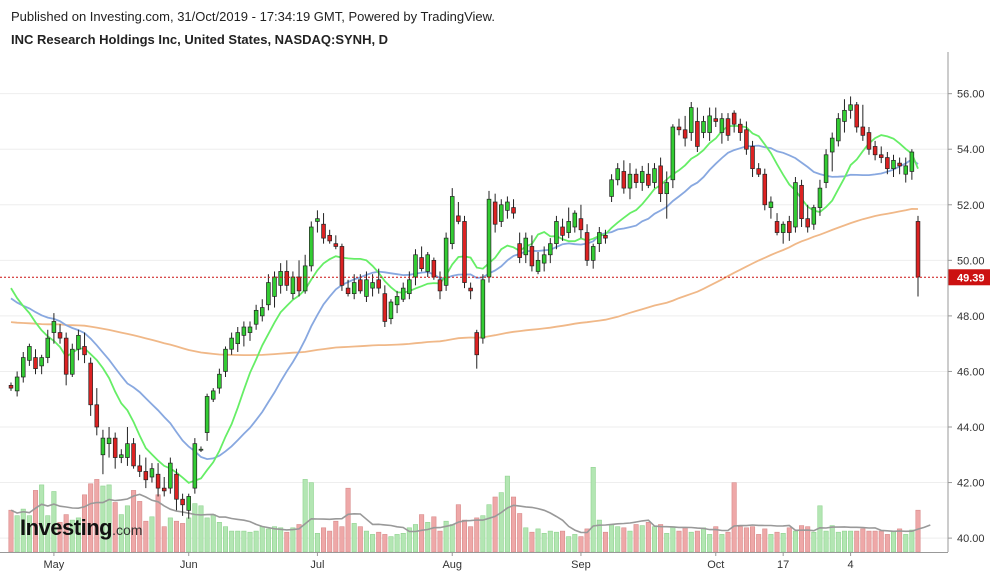 This screenshot has width=997, height=577. I want to click on time-tick-label: May, so click(54, 565).